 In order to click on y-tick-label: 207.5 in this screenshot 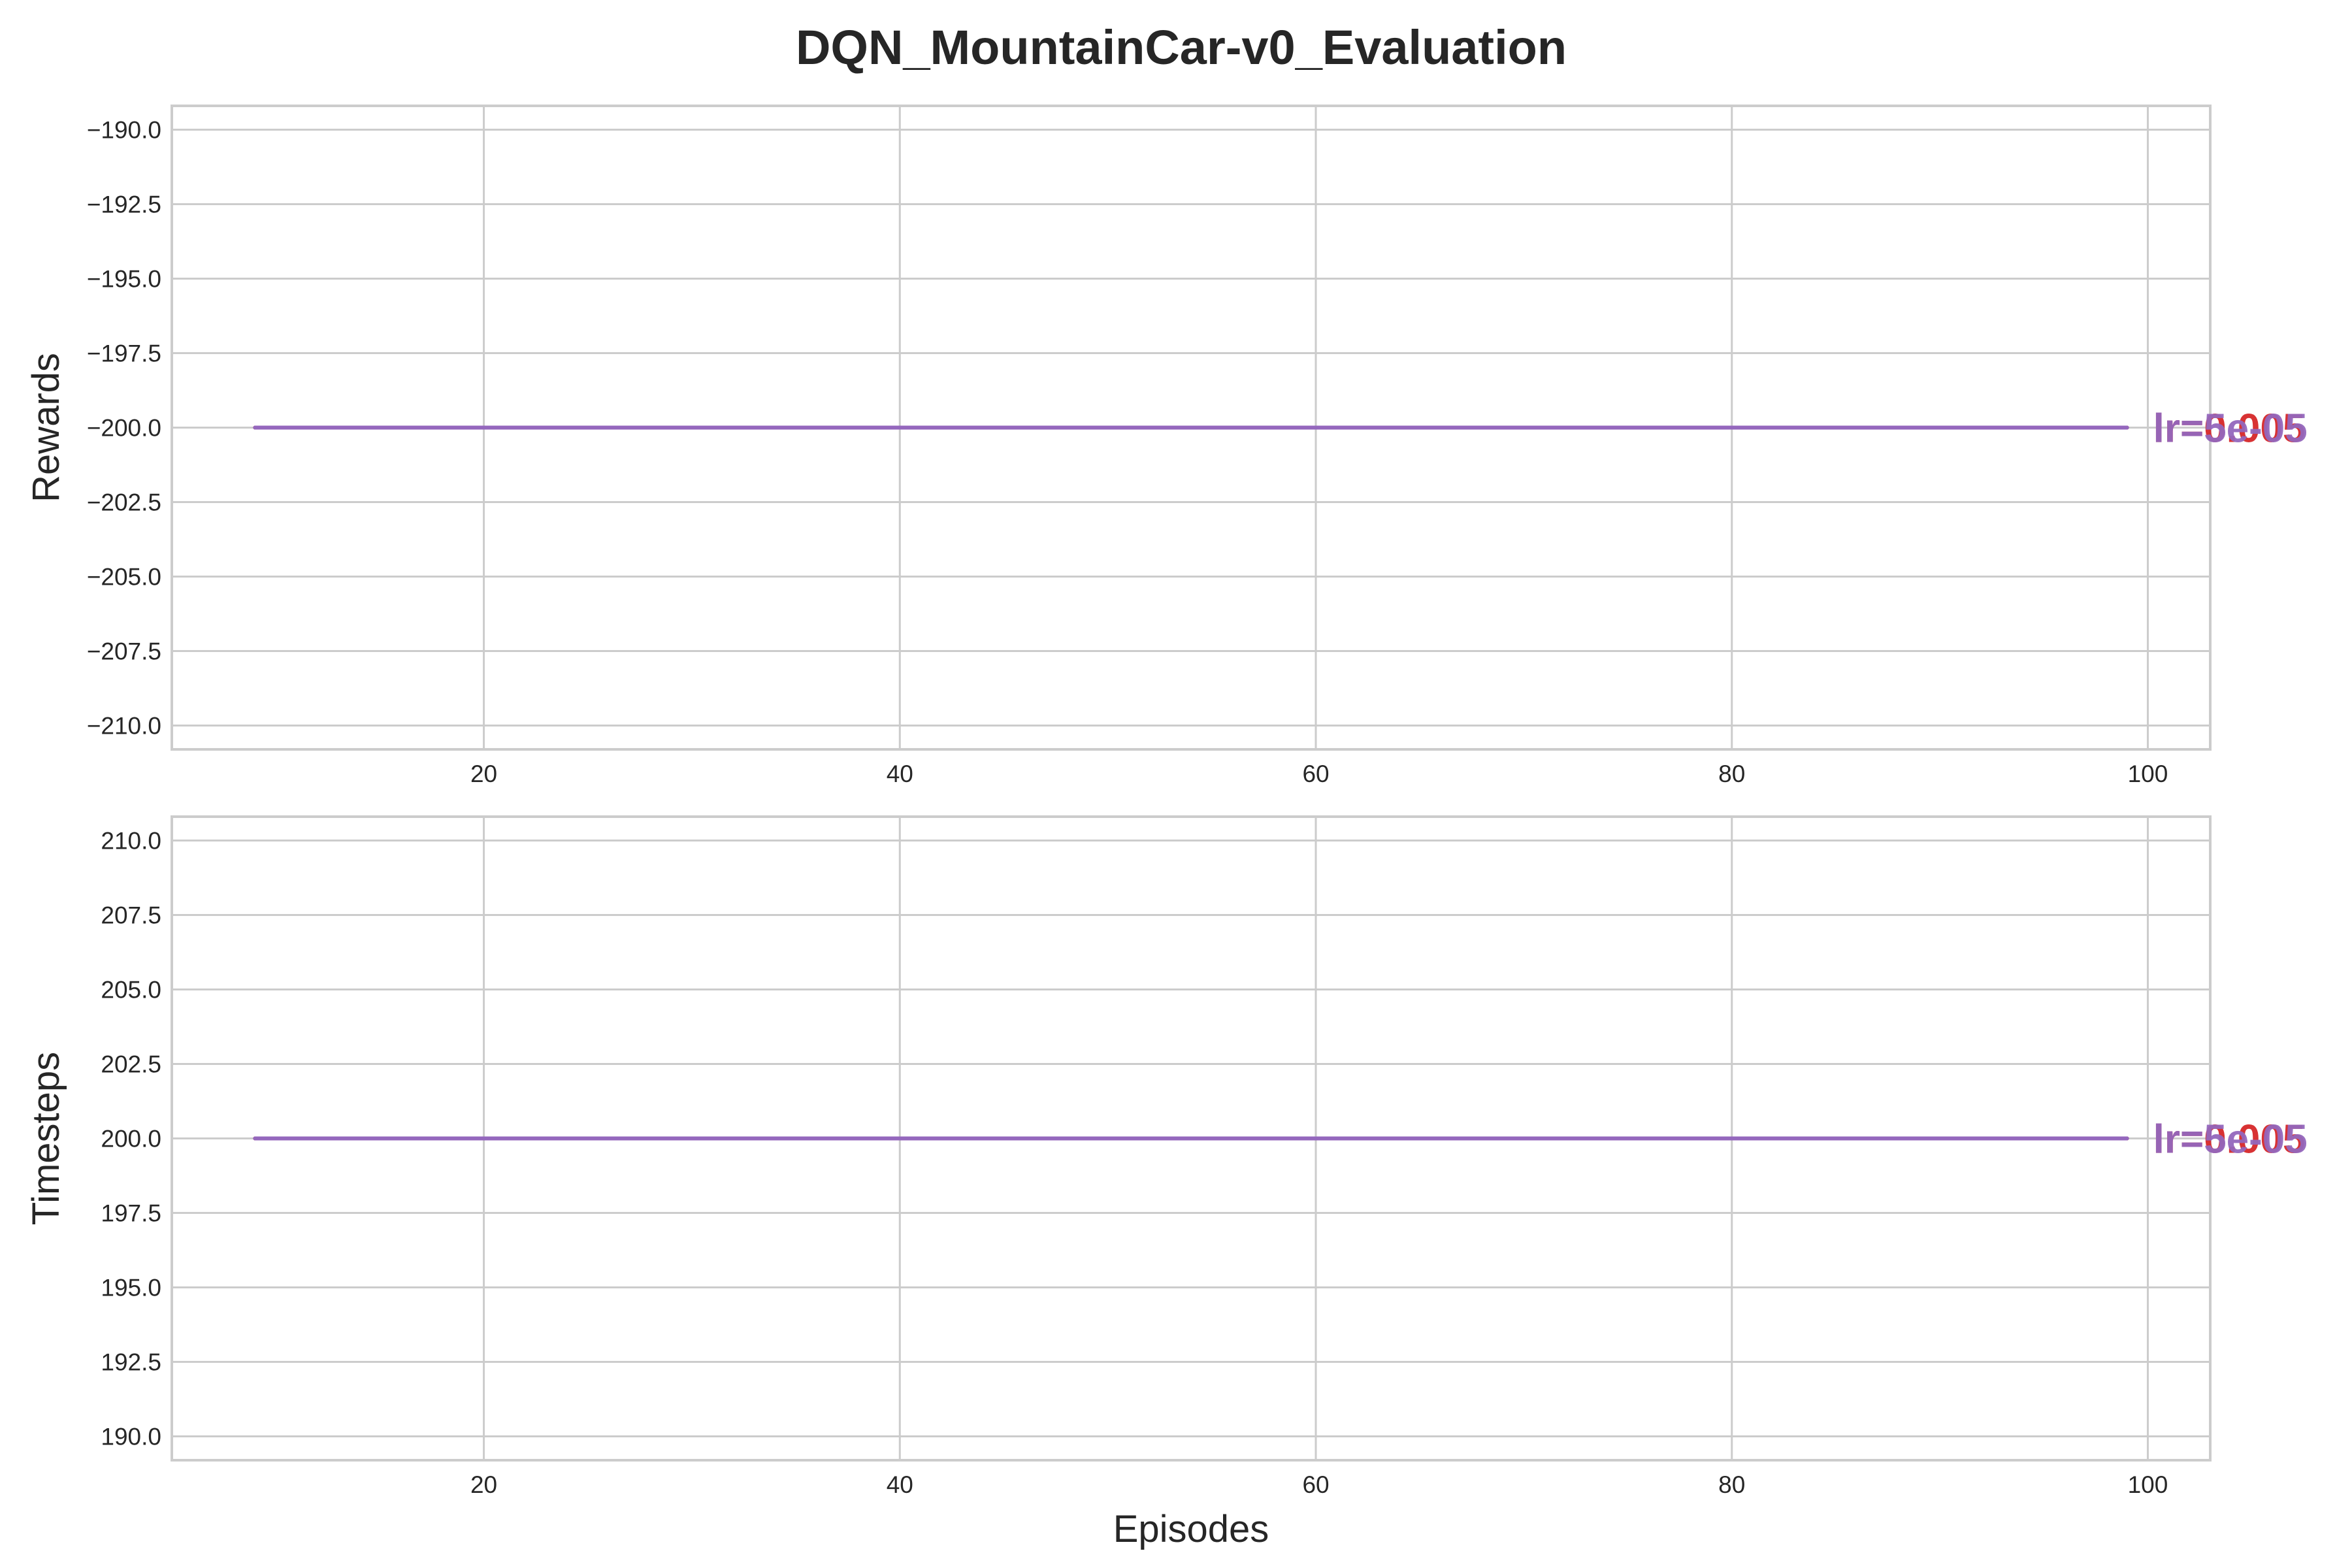, I will do `click(131, 915)`.